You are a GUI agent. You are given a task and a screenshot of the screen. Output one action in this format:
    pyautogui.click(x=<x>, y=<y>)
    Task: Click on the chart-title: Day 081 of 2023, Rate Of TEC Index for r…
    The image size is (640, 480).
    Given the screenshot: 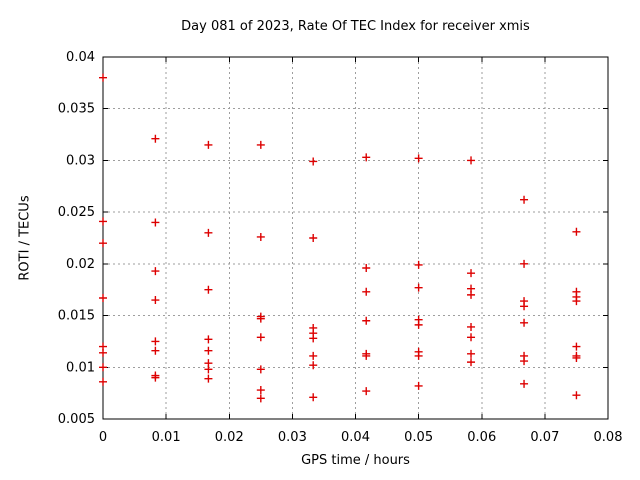 What is the action you would take?
    pyautogui.click(x=355, y=26)
    